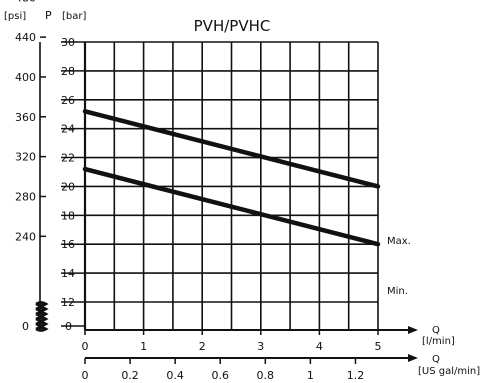  What do you see at coordinates (85, 375) in the screenshot?
I see `x2-tick-label: 0` at bounding box center [85, 375].